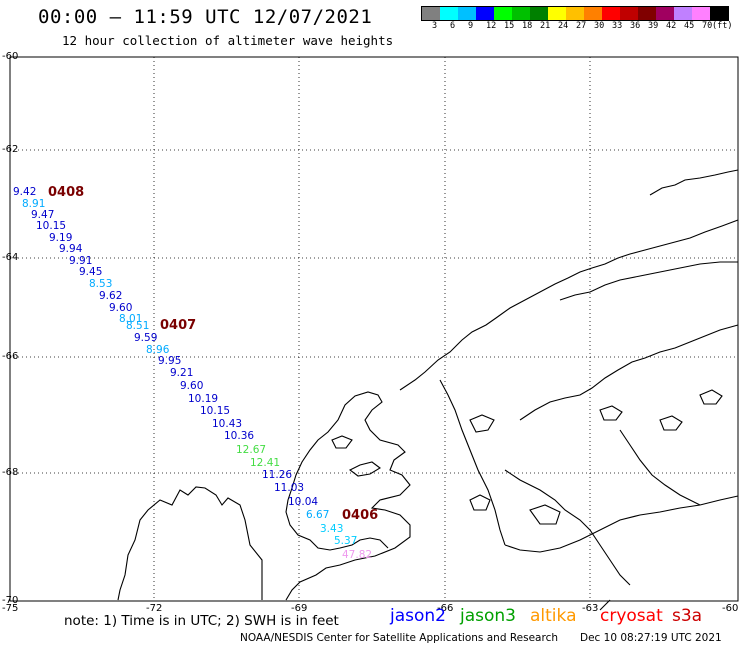 The image size is (740, 650). I want to click on colorbar-tick-label: 15, so click(509, 26).